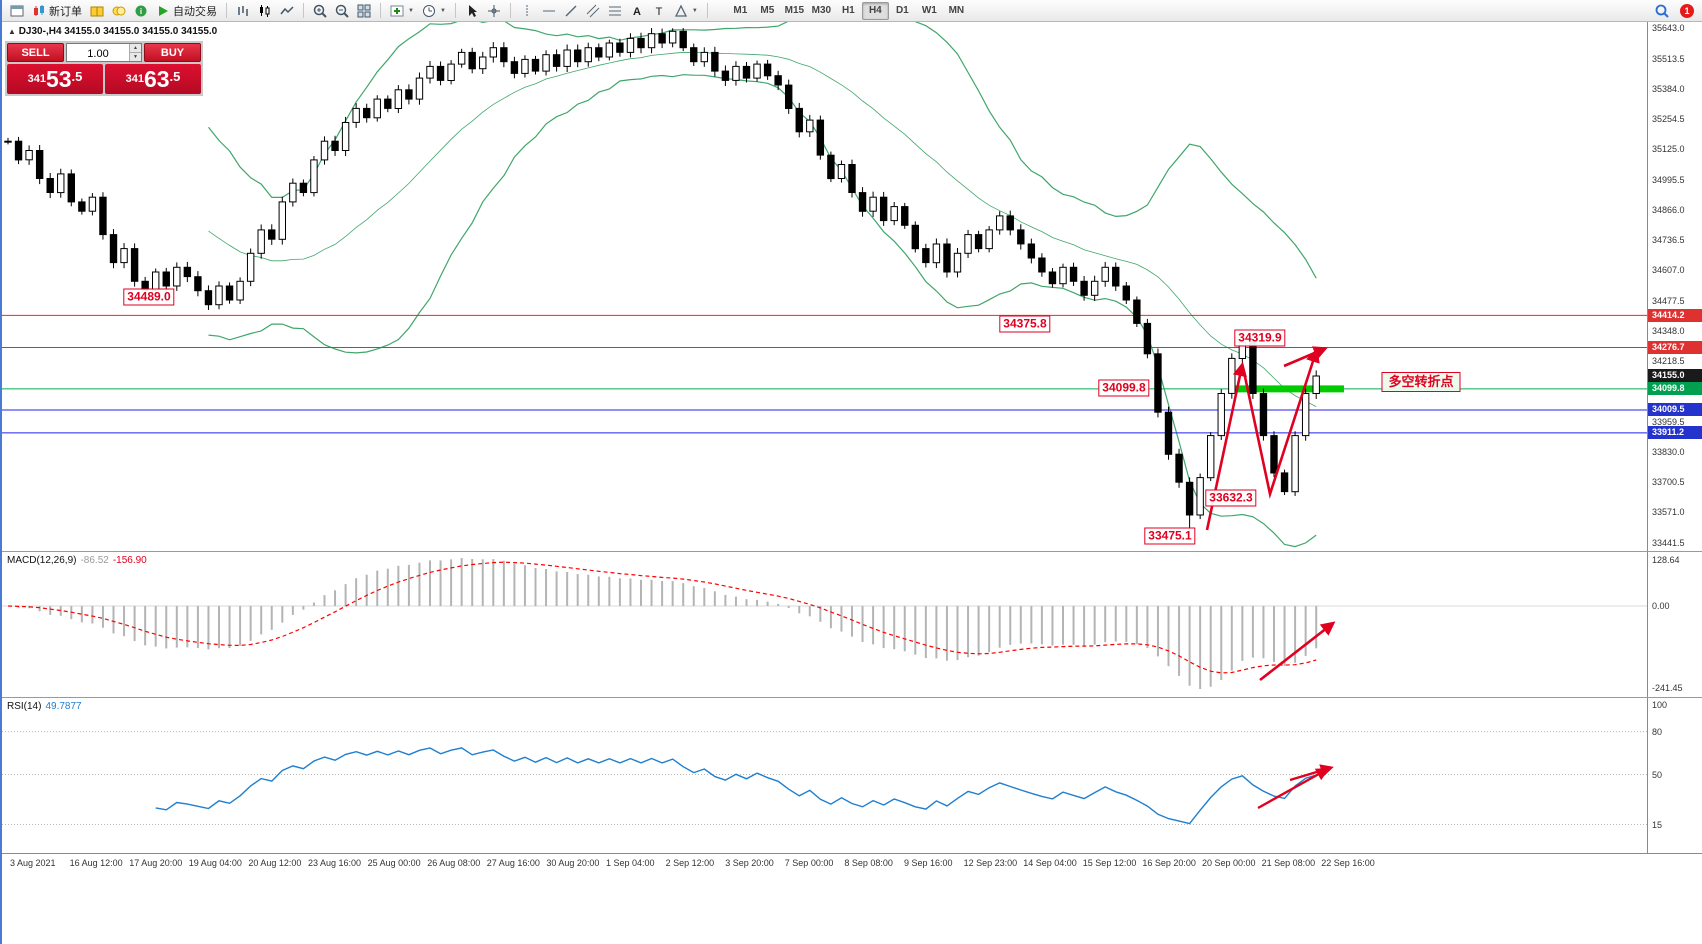 This screenshot has height=944, width=1702. Describe the element at coordinates (119, 10) in the screenshot. I see `market-watch-icon` at that location.